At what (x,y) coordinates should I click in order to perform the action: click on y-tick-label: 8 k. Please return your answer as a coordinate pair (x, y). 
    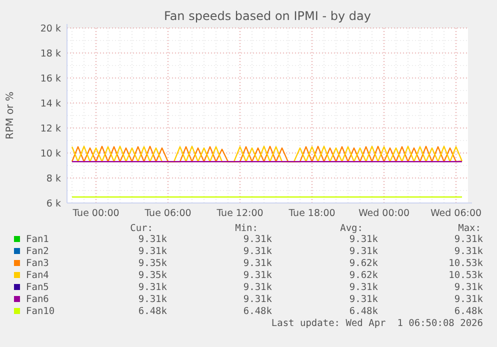
    Looking at the image, I should click on (54, 178).